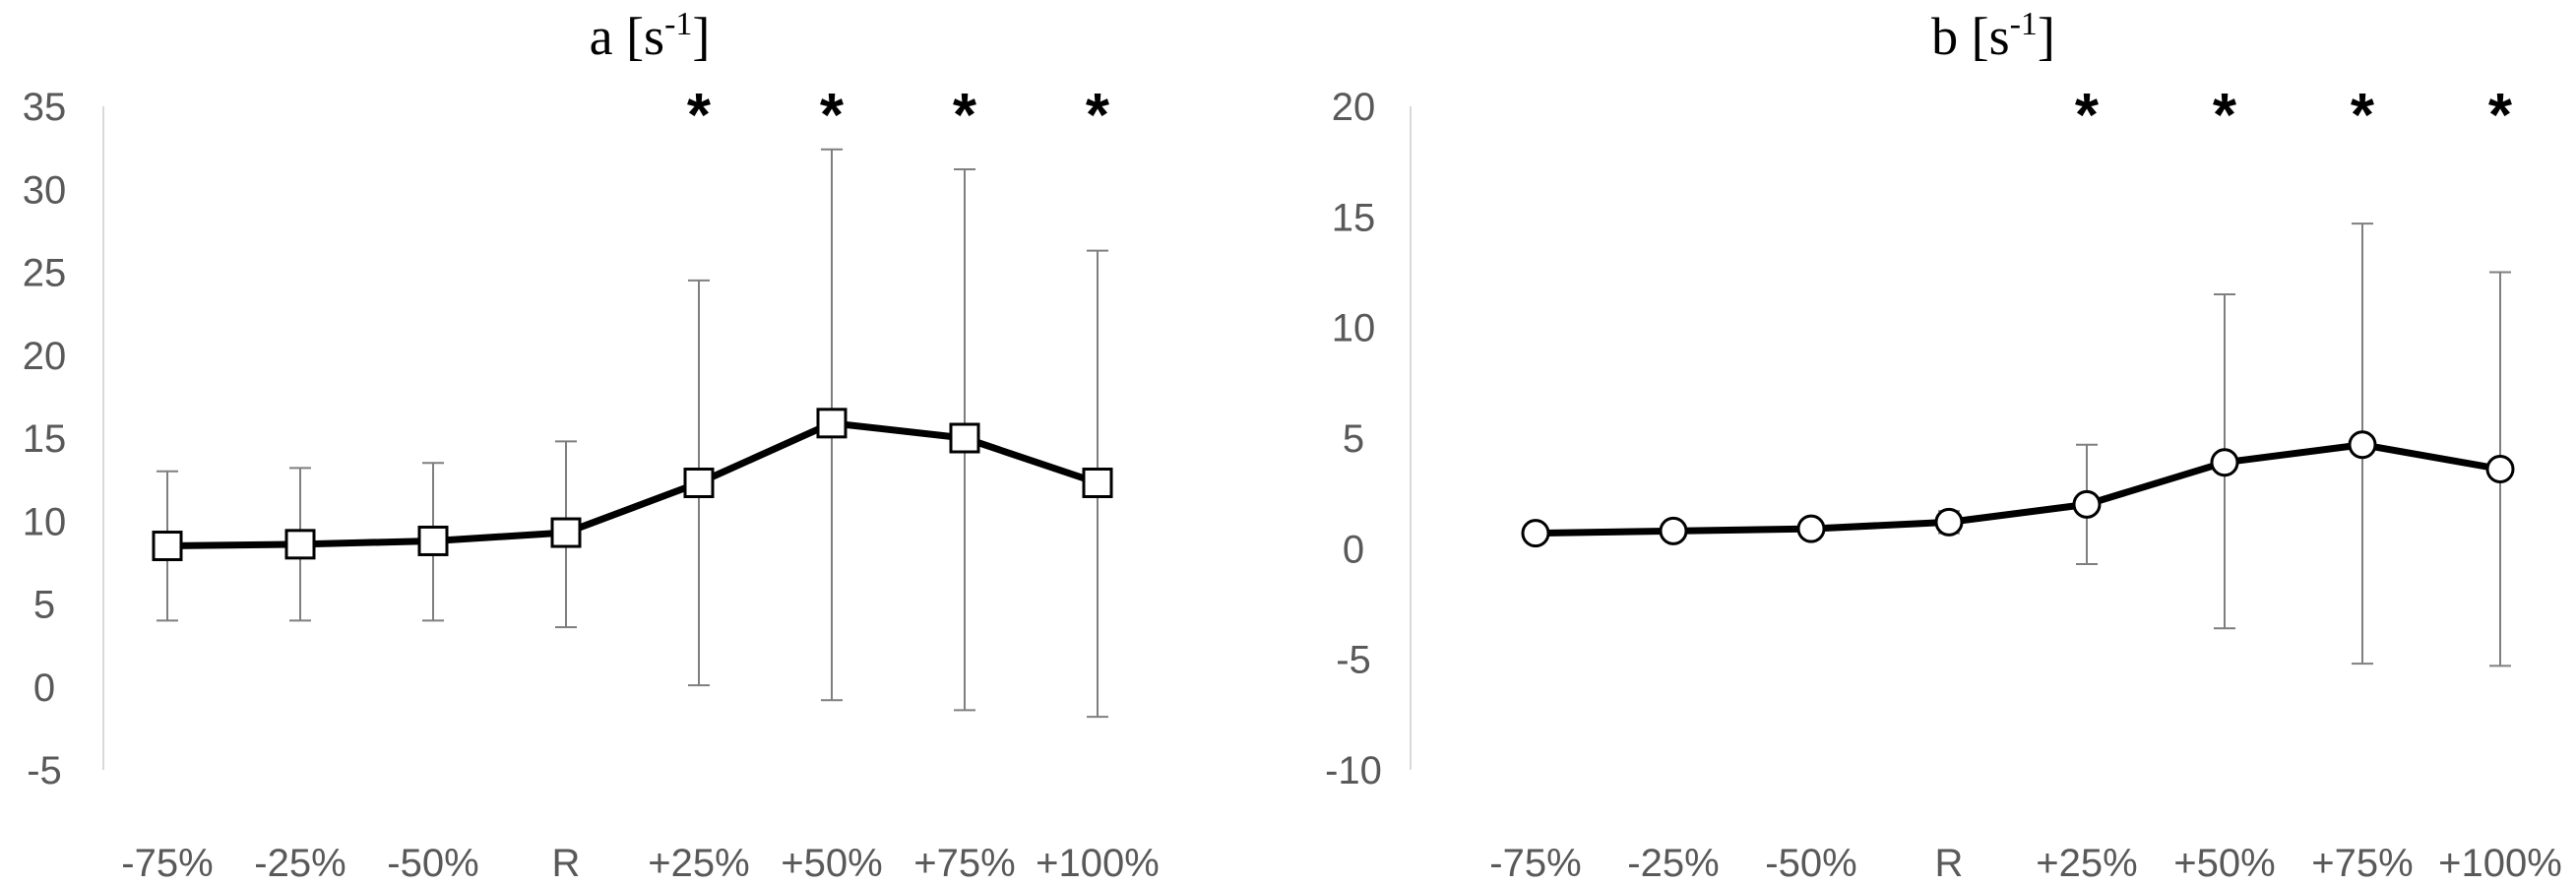 This screenshot has height=886, width=2576. What do you see at coordinates (1353, 770) in the screenshot?
I see `y-tick-label: -10` at bounding box center [1353, 770].